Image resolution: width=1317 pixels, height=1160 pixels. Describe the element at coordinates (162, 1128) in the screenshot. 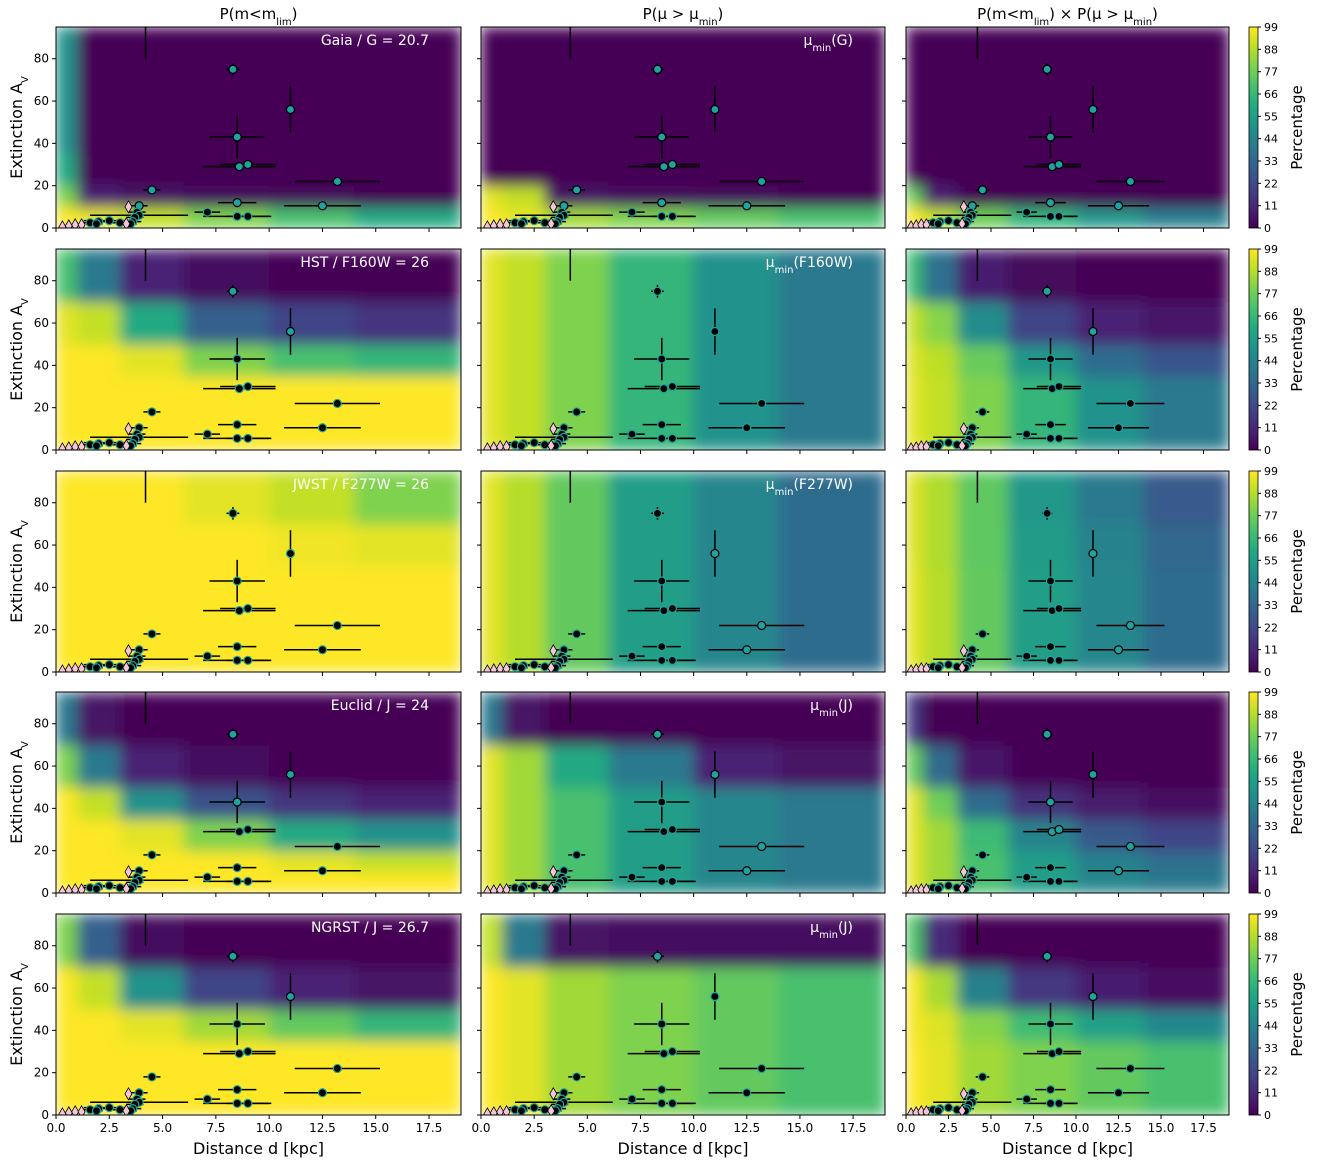

I see `x-tick-label: 5.0` at that location.